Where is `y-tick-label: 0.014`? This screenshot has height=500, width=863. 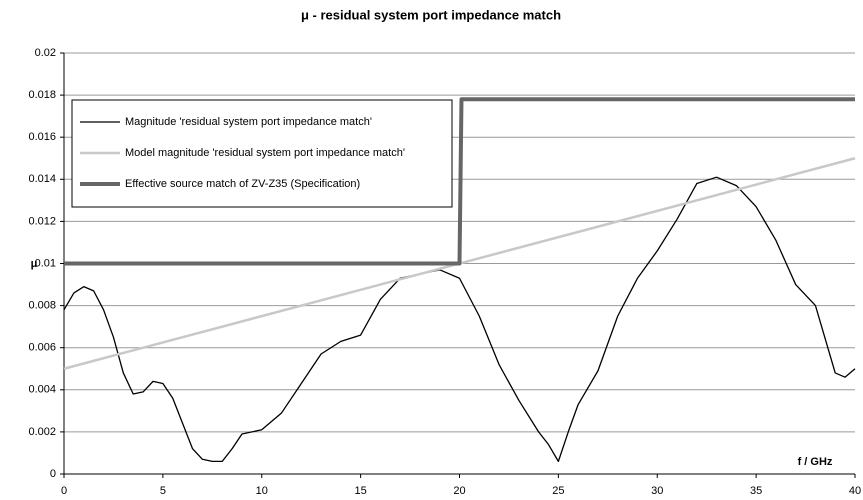 y-tick-label: 0.014 is located at coordinates (42, 179).